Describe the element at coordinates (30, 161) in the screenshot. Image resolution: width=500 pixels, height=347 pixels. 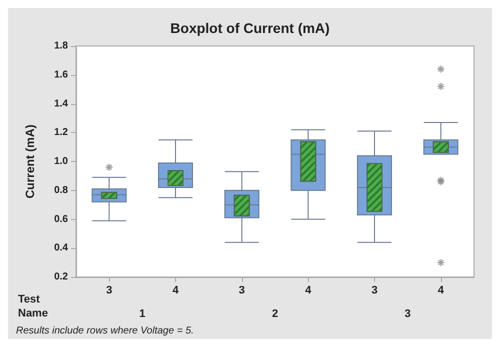
I see `y-axis-title: Current (mA)` at that location.